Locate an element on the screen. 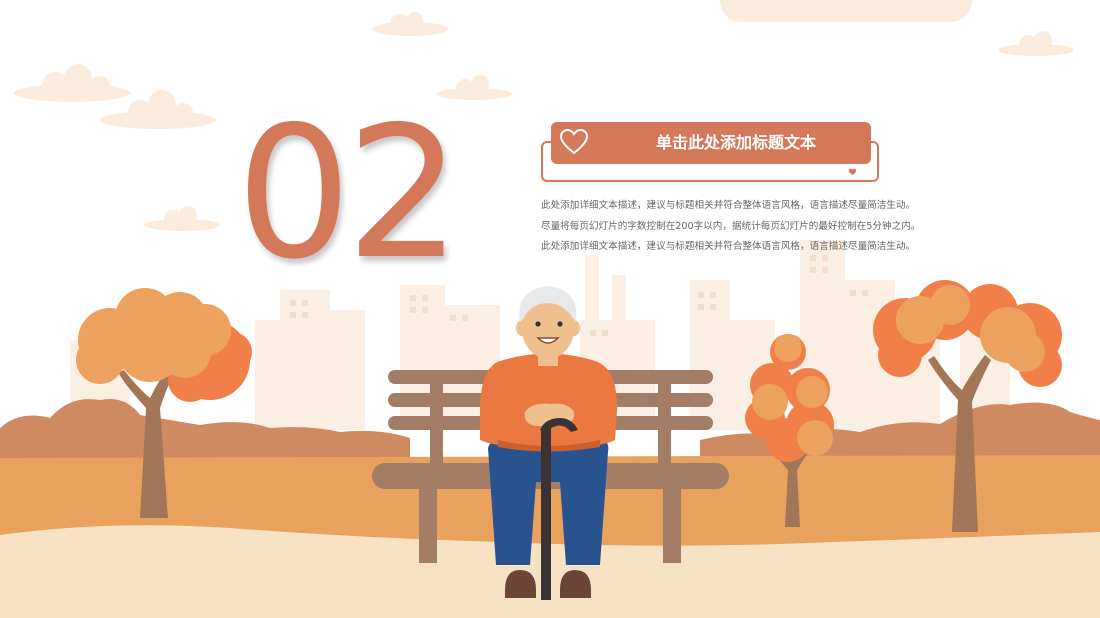  bush-band is located at coordinates (205, 434).